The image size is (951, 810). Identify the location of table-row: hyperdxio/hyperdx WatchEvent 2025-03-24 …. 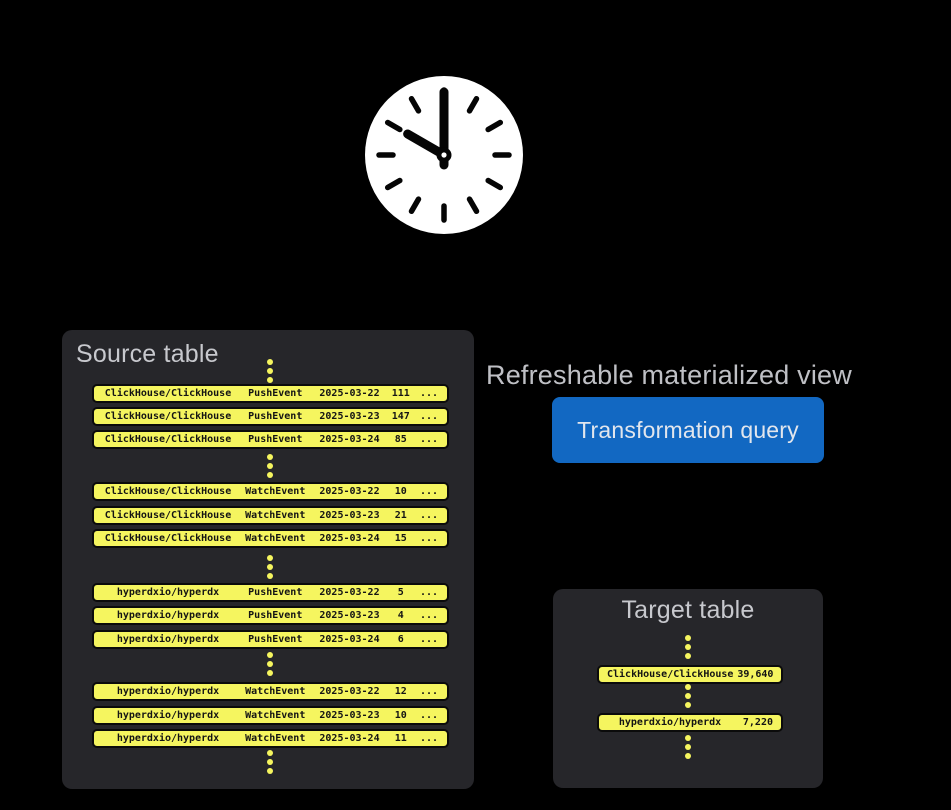
(270, 738).